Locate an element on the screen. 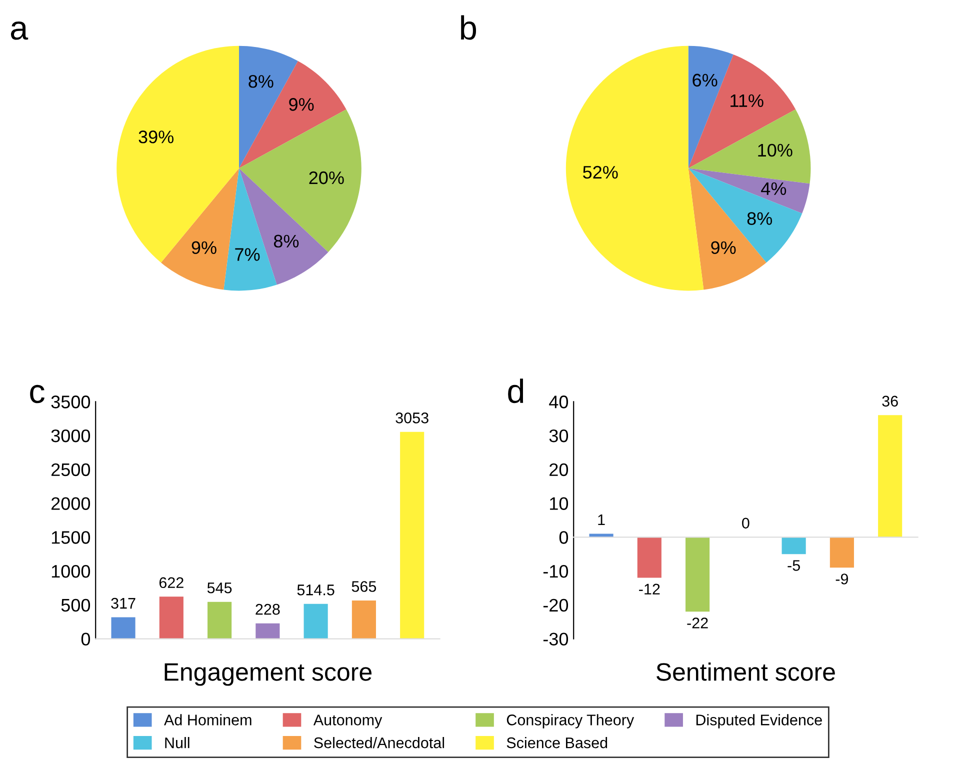  chart-title: a is located at coordinates (19, 31).